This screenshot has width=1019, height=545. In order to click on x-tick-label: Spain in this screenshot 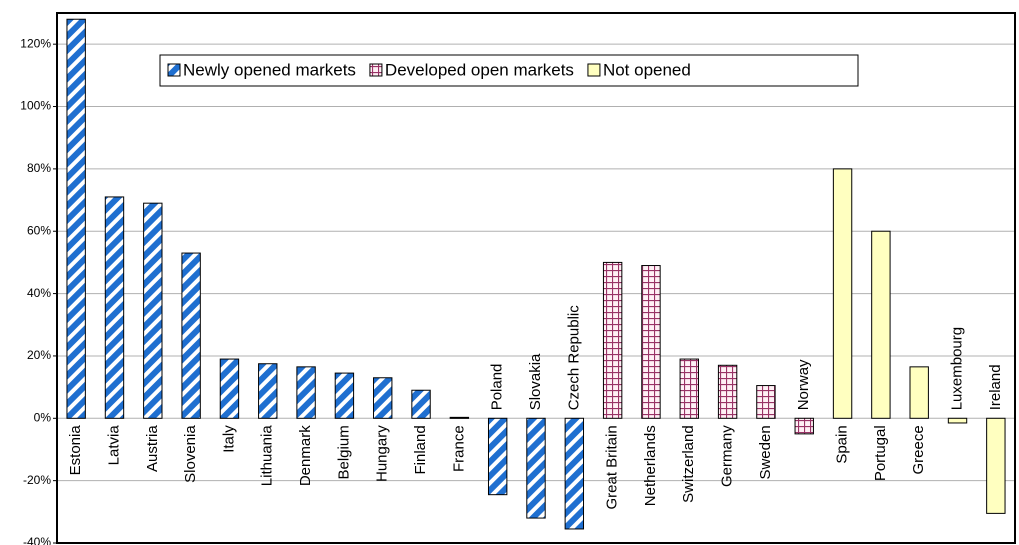, I will do `click(842, 444)`.